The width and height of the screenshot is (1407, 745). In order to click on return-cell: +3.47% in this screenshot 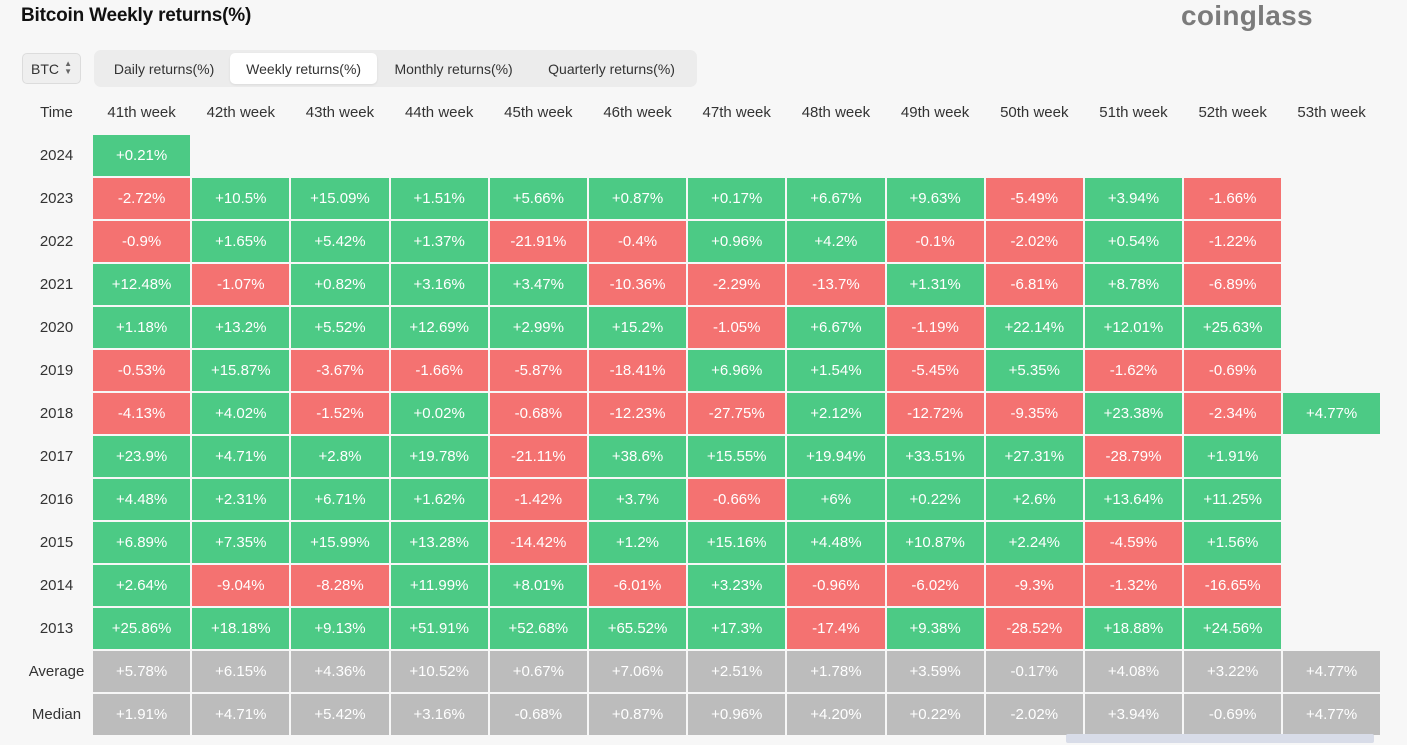, I will do `click(538, 284)`.